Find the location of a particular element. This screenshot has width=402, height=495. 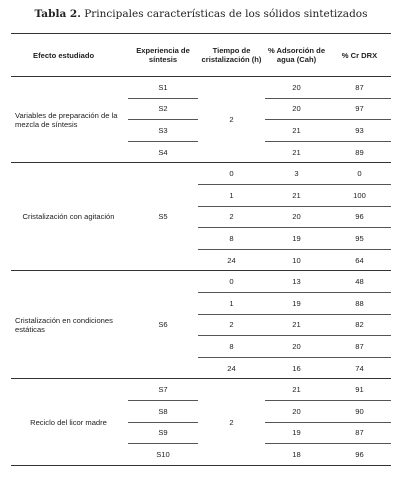

experience-cell: S1 is located at coordinates (163, 87).